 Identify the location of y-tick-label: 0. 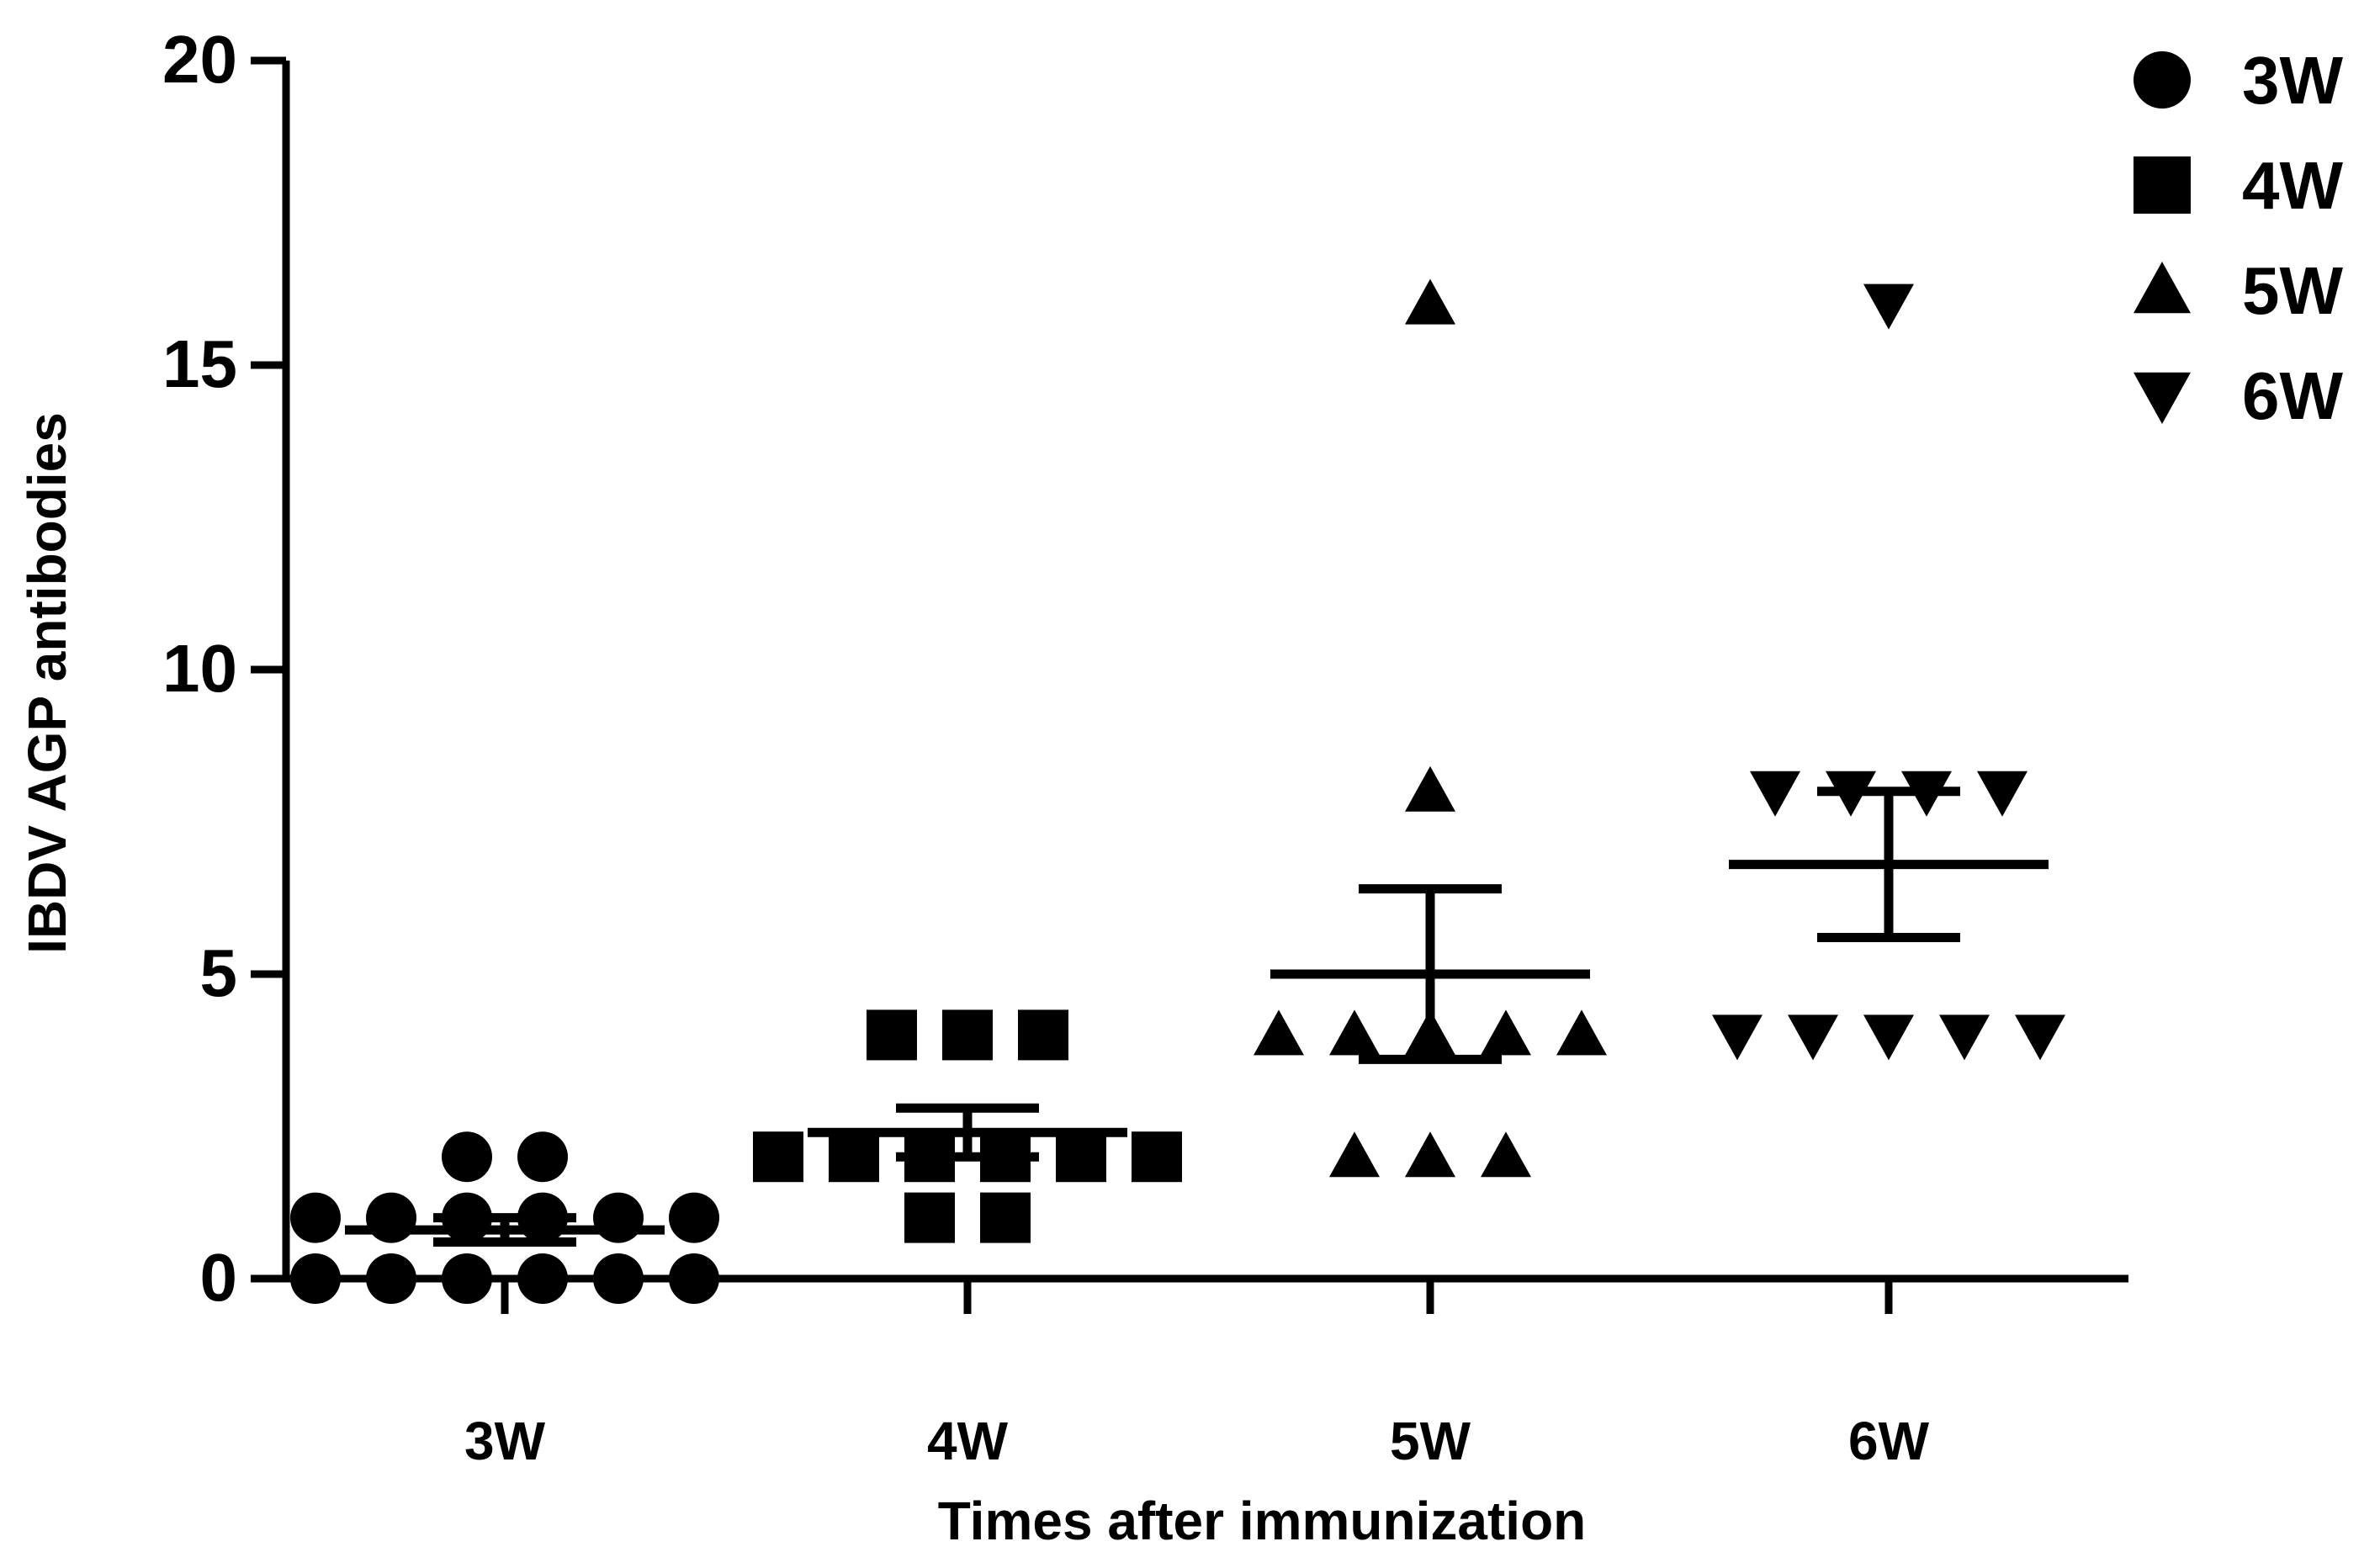
(219, 1277).